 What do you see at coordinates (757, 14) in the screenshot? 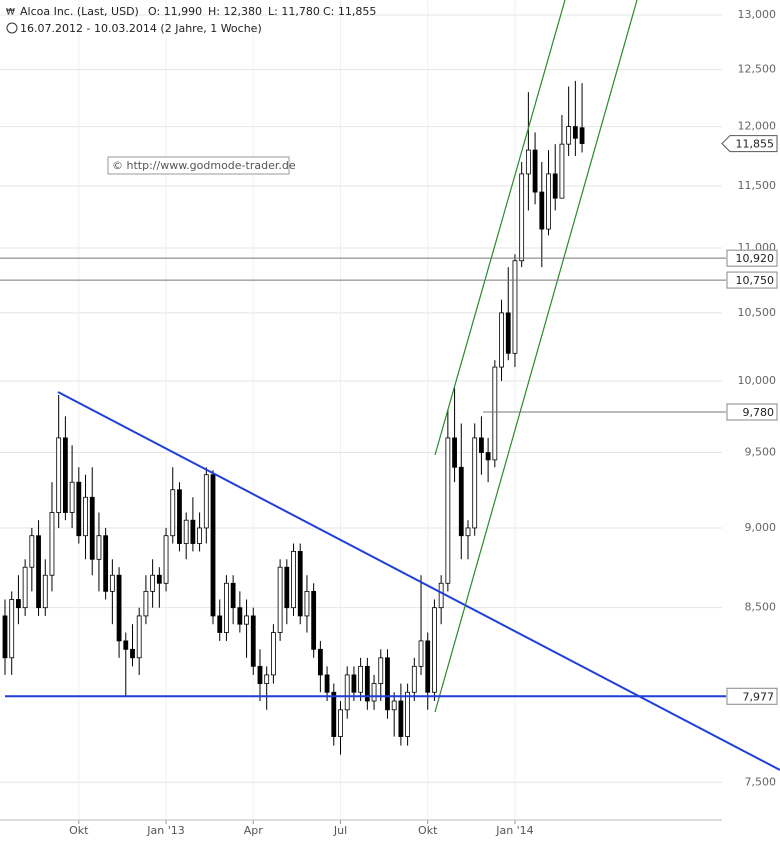
I see `y-tick-label: 13,000` at bounding box center [757, 14].